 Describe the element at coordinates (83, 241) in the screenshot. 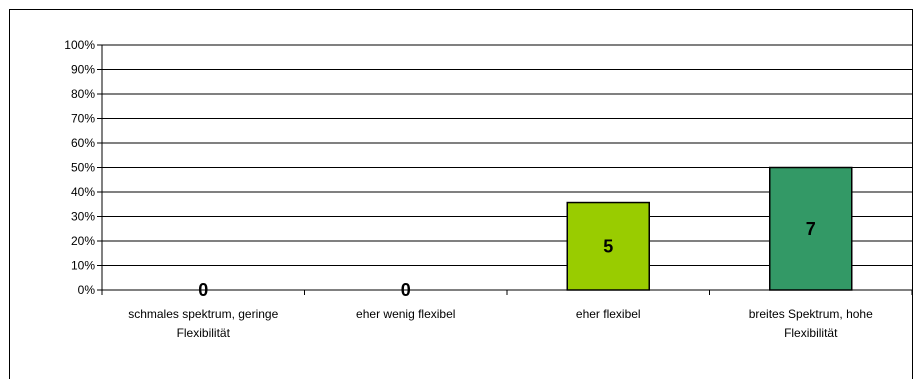

I see `y-tick-label: 20%` at that location.